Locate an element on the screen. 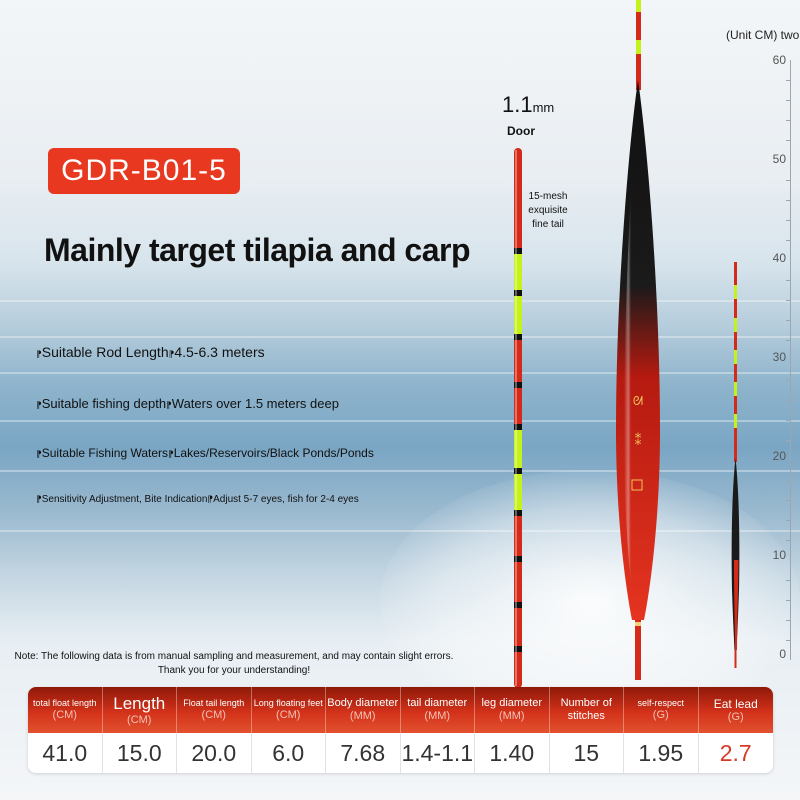 The width and height of the screenshot is (800, 800). spec-value: Waters over 1.5 meters deep is located at coordinates (255, 403).